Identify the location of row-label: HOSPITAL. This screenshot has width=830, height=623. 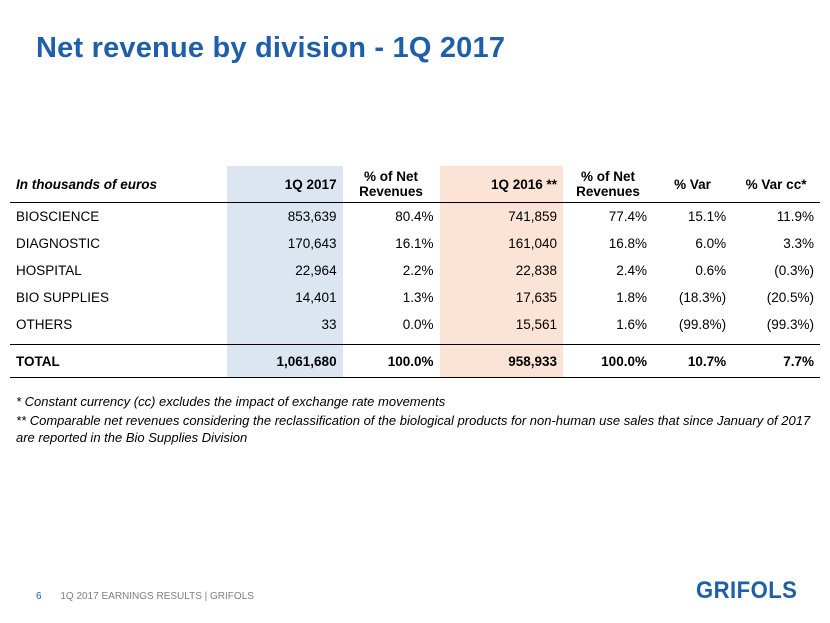
(49, 270).